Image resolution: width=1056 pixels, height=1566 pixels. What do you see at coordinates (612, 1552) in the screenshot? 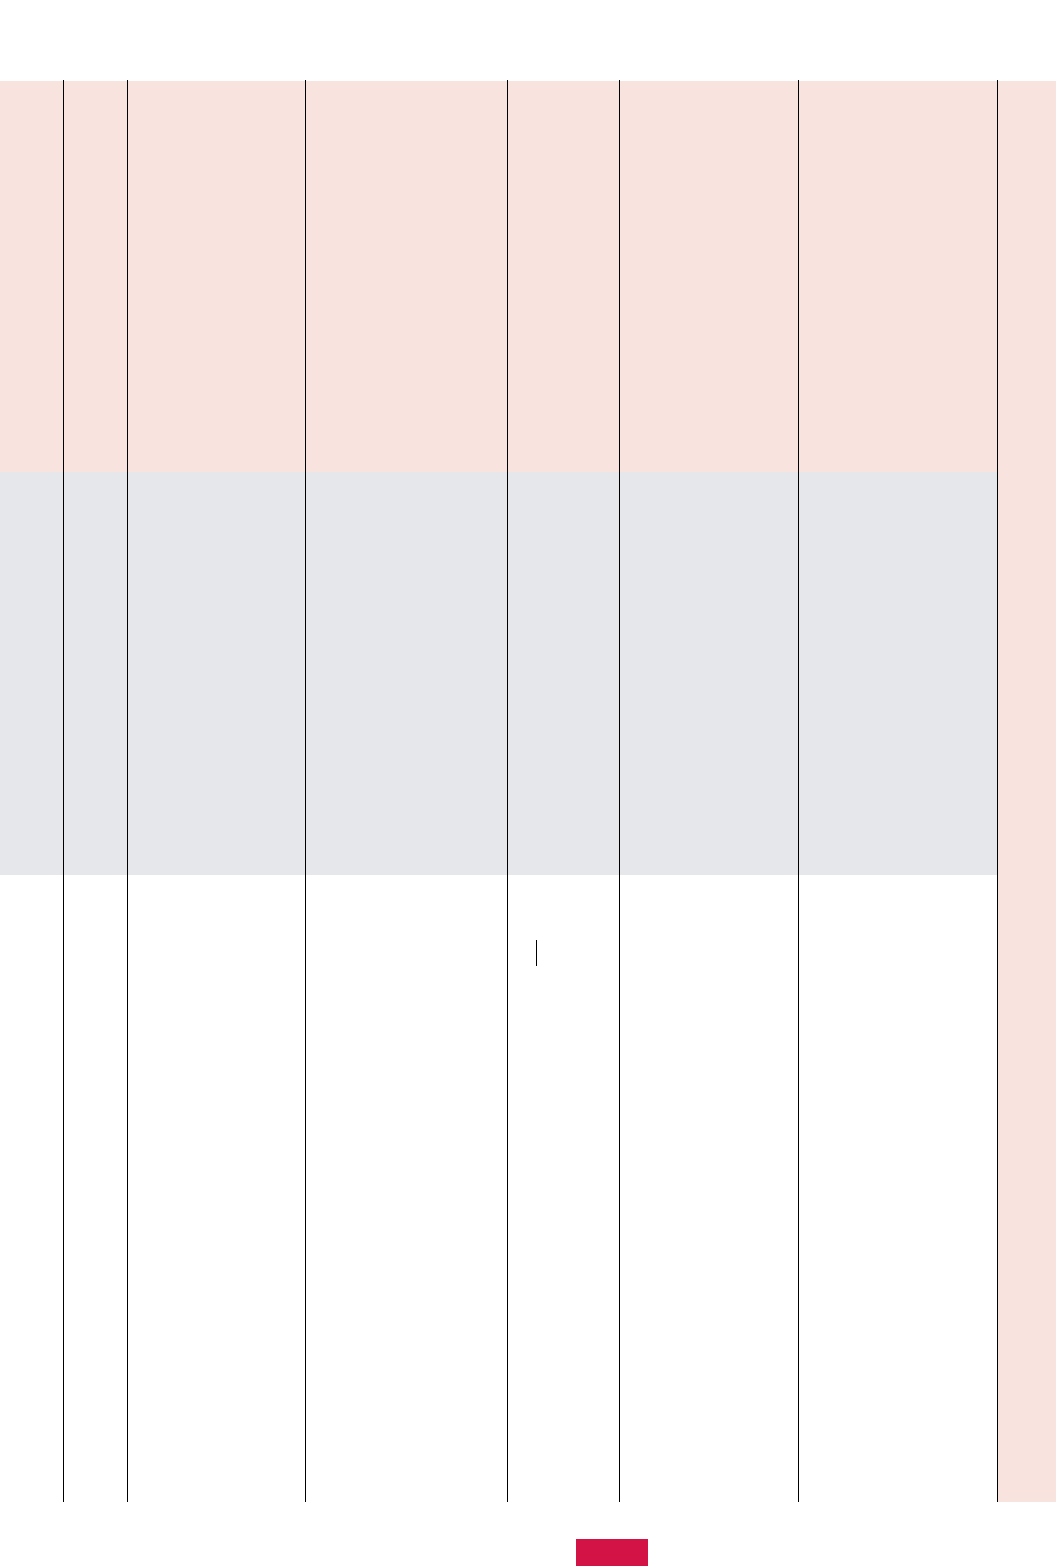
I see `accent-button` at bounding box center [612, 1552].